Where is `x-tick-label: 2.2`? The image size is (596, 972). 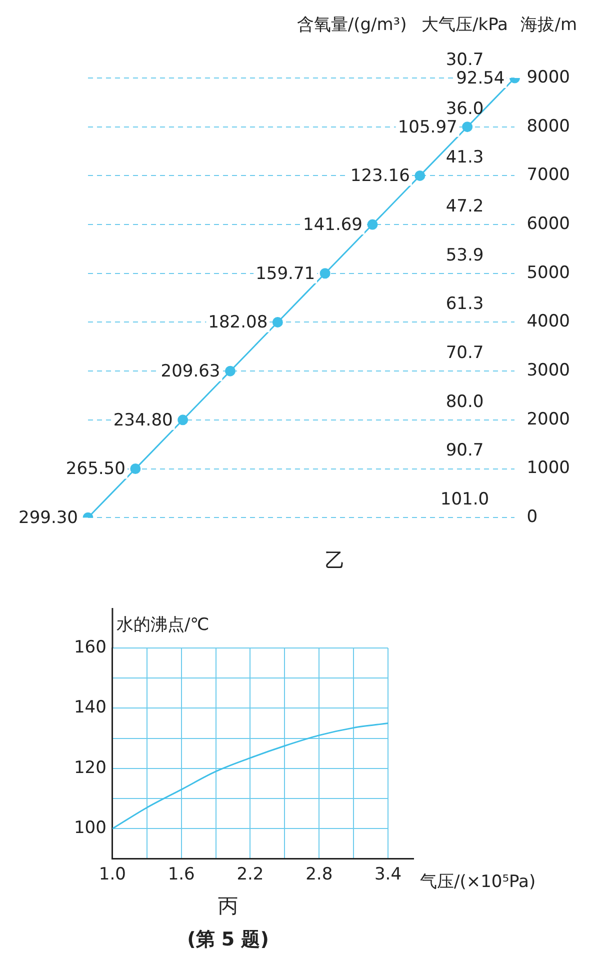
x-tick-label: 2.2 is located at coordinates (250, 874).